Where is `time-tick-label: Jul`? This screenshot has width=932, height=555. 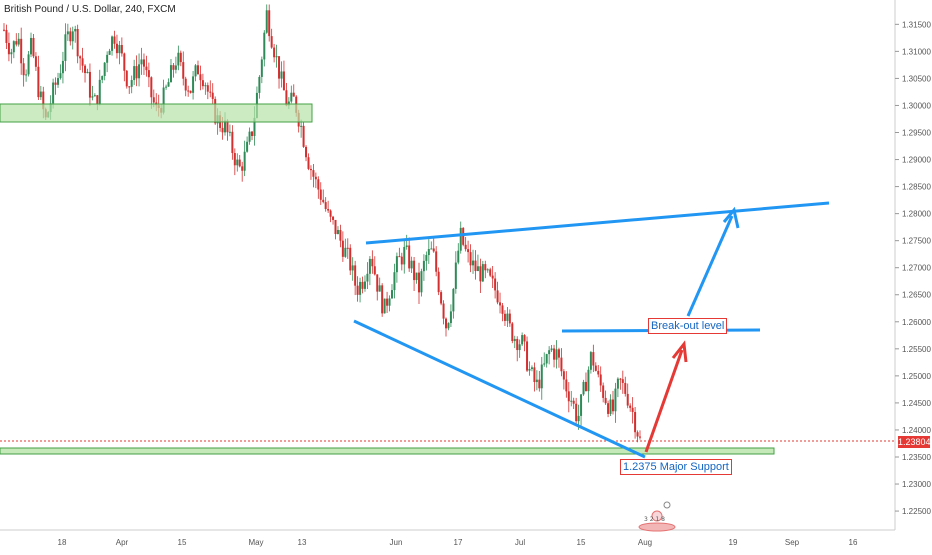 time-tick-label: Jul is located at coordinates (520, 542).